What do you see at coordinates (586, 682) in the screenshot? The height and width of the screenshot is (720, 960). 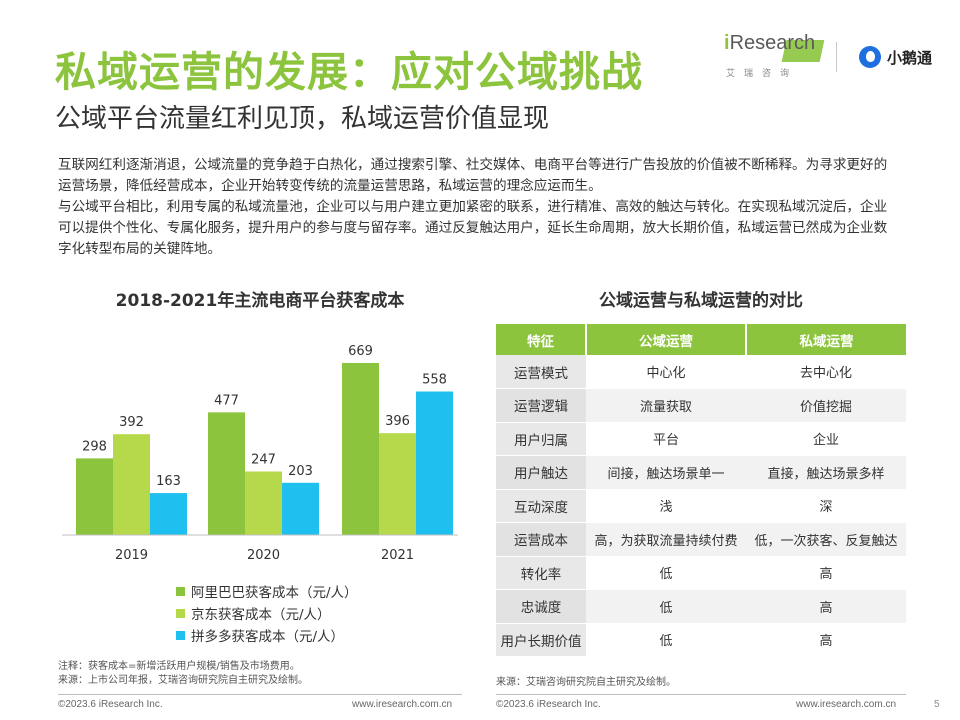 I see `table-source: 来源：艾瑞咨询研究院自主研究及绘制。` at bounding box center [586, 682].